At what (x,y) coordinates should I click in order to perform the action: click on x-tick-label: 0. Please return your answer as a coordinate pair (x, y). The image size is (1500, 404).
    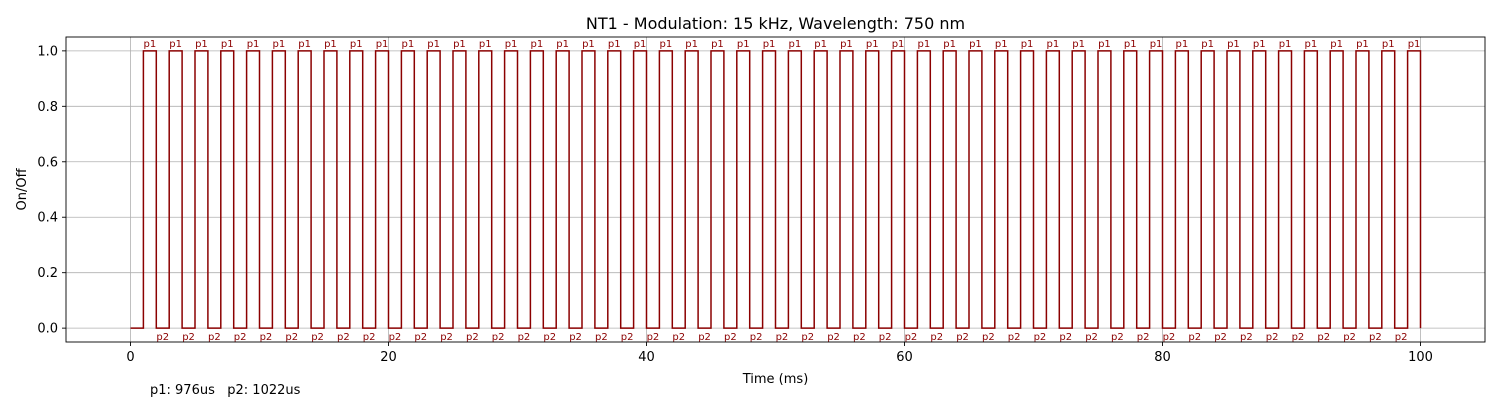
    Looking at the image, I should click on (130, 357).